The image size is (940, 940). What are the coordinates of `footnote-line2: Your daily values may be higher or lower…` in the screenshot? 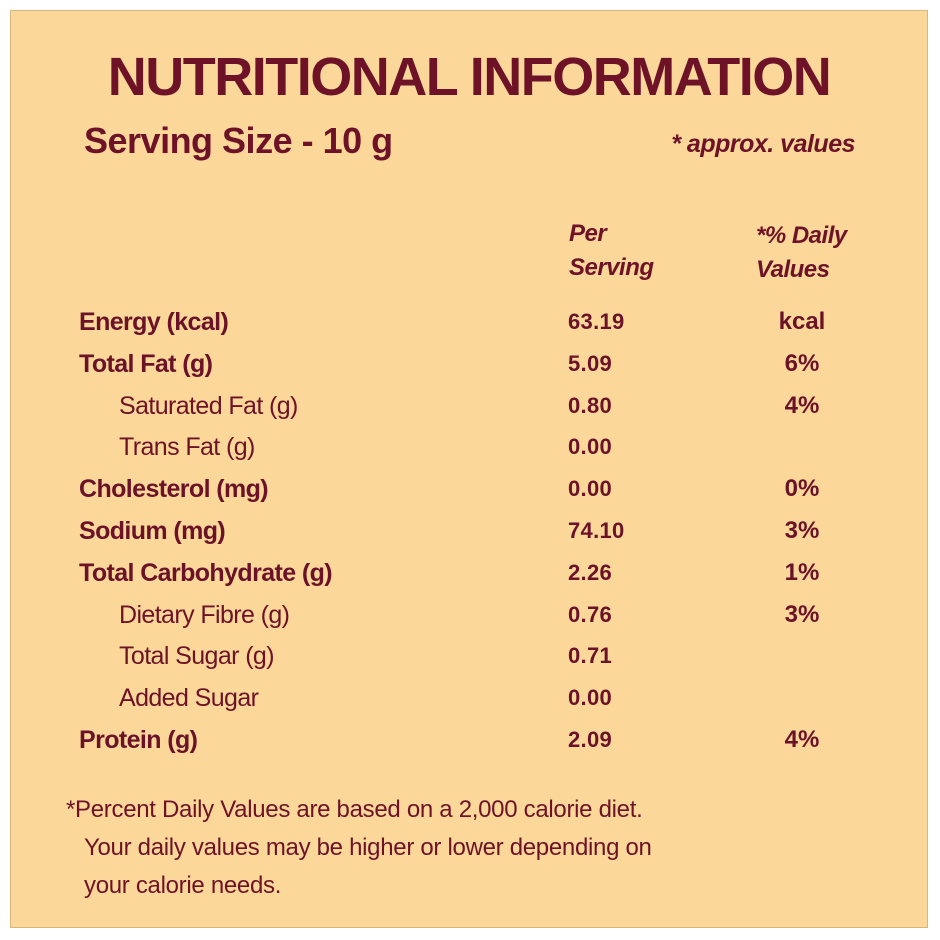 It's located at (368, 847).